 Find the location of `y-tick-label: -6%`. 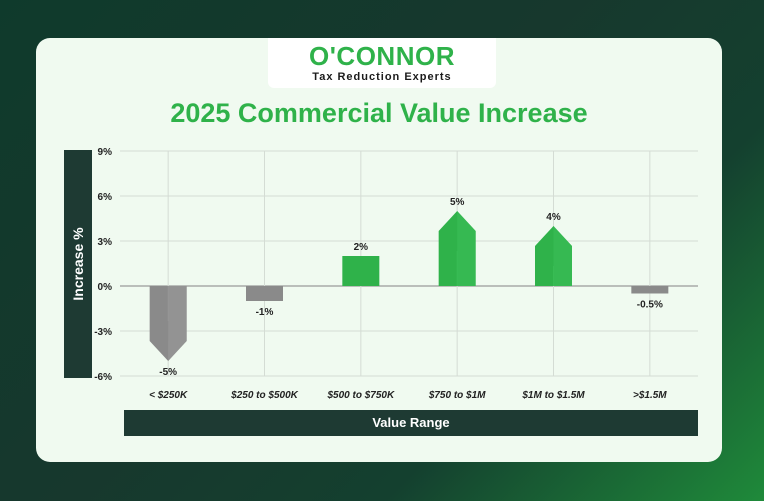

y-tick-label: -6% is located at coordinates (103, 377).